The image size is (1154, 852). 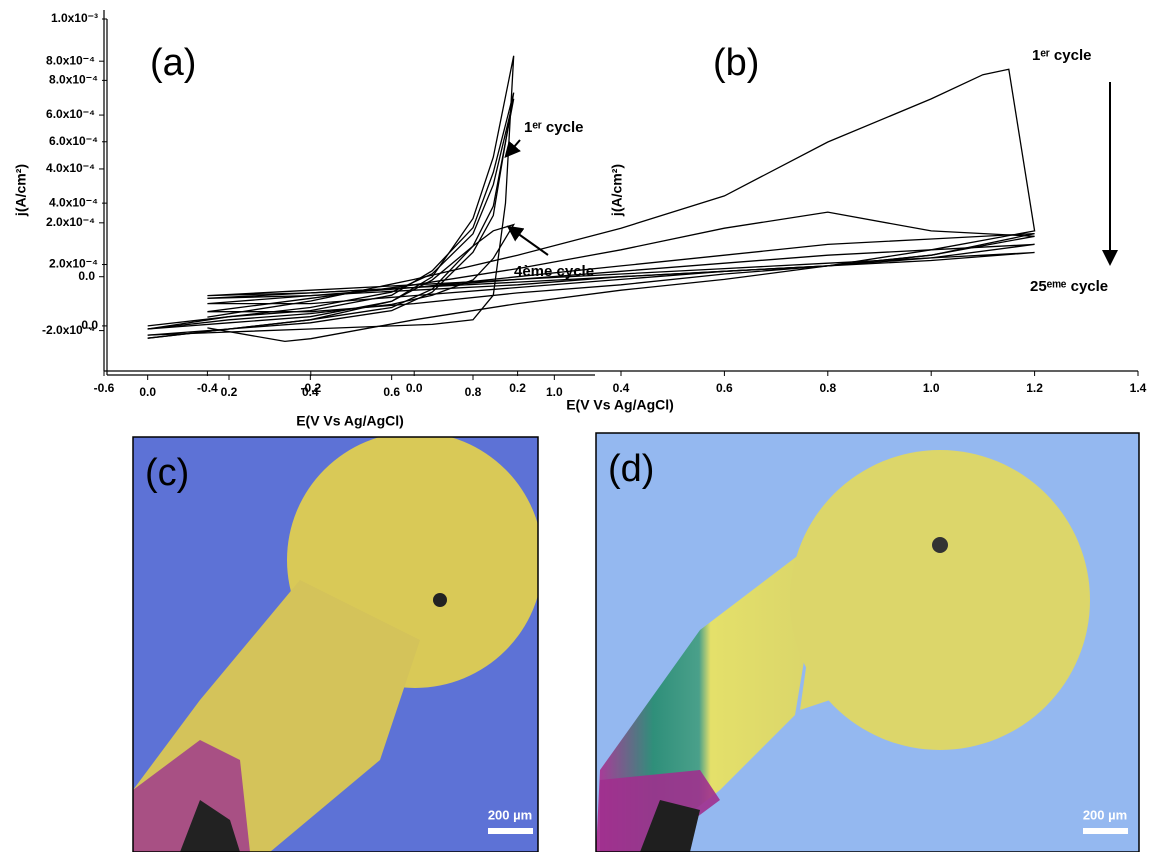 What do you see at coordinates (173, 63) in the screenshot?
I see `panel-label: (a)` at bounding box center [173, 63].